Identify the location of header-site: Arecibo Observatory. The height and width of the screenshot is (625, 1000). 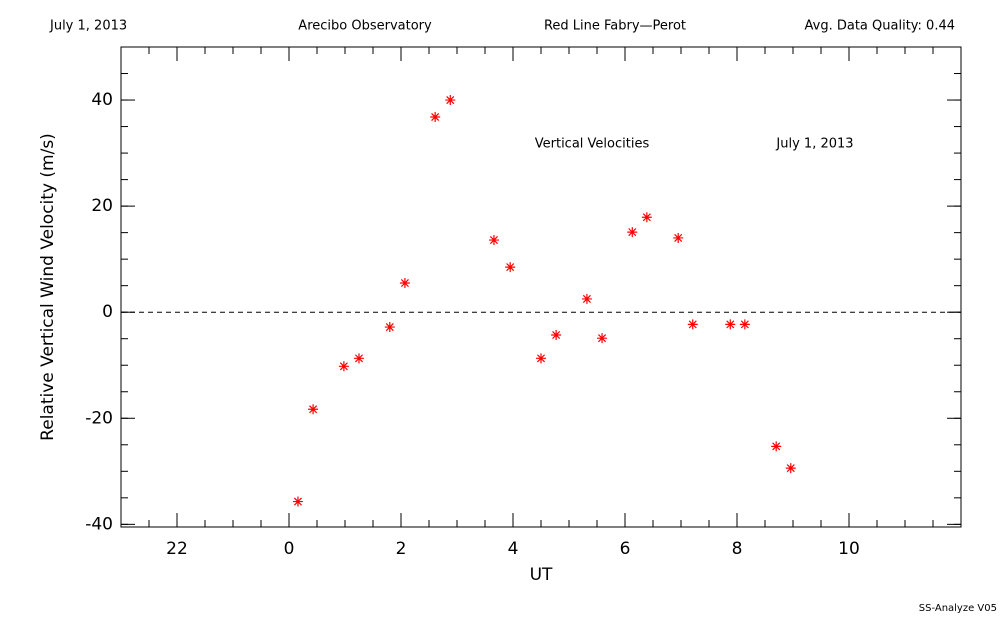
(365, 26).